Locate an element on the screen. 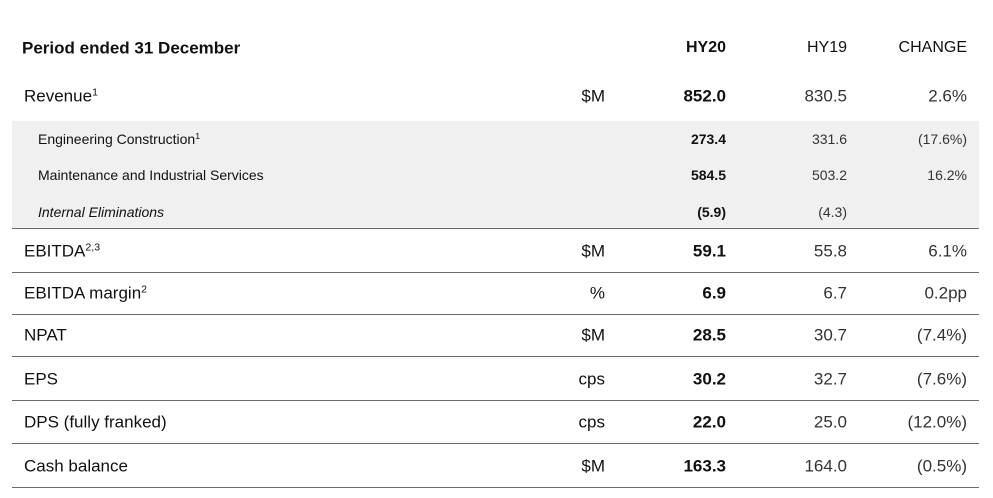 The image size is (993, 498). hy20-value-text: 584.5 is located at coordinates (708, 175).